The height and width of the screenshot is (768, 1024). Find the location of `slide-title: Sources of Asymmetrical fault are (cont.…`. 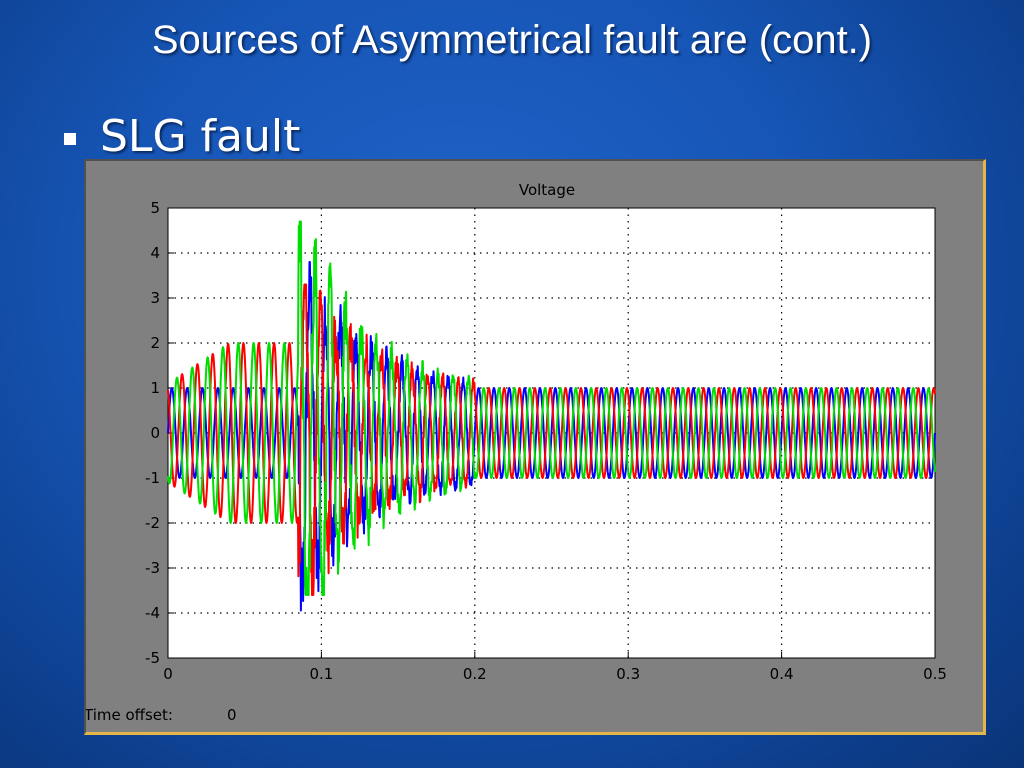

slide-title: Sources of Asymmetrical fault are (cont.… is located at coordinates (512, 40).